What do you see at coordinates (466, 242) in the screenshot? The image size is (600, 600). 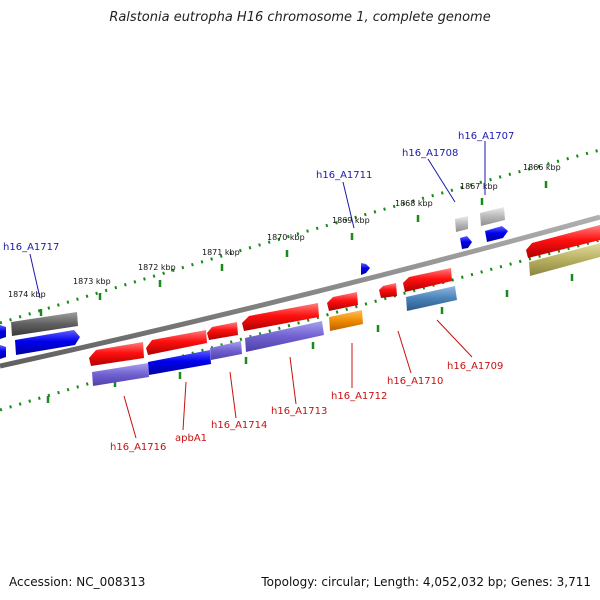 I see `gene-h16-A1708` at bounding box center [466, 242].